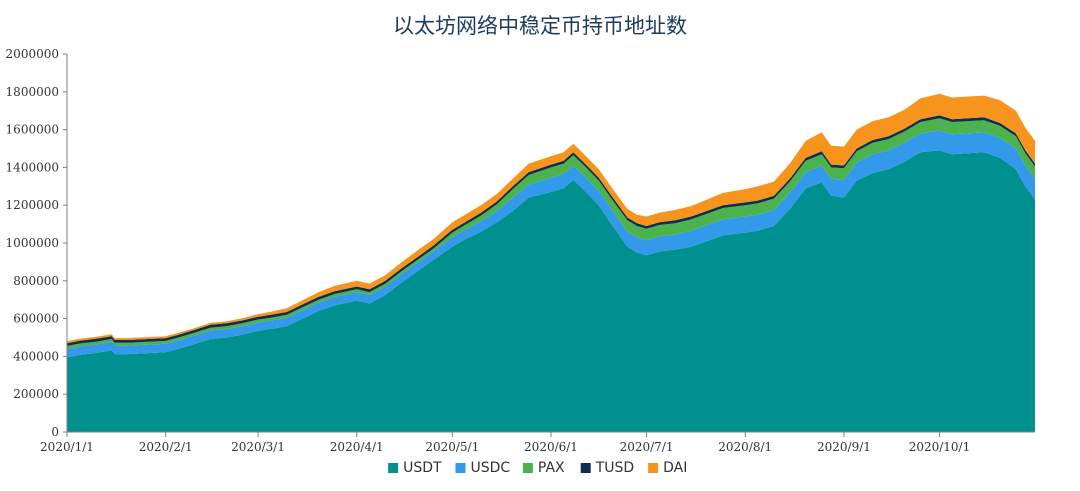 The height and width of the screenshot is (491, 1080). I want to click on legend-swatch-tusd, so click(585, 468).